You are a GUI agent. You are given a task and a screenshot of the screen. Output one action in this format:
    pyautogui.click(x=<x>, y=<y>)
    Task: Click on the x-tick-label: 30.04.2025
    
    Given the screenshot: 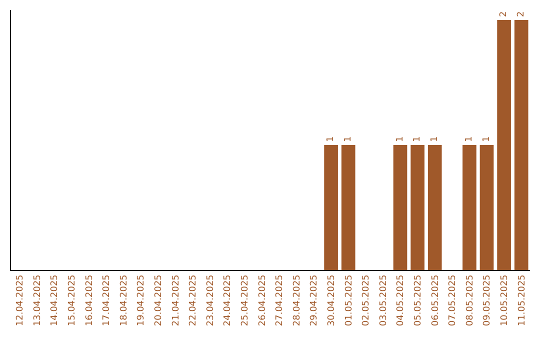 What is the action you would take?
    pyautogui.click(x=331, y=300)
    